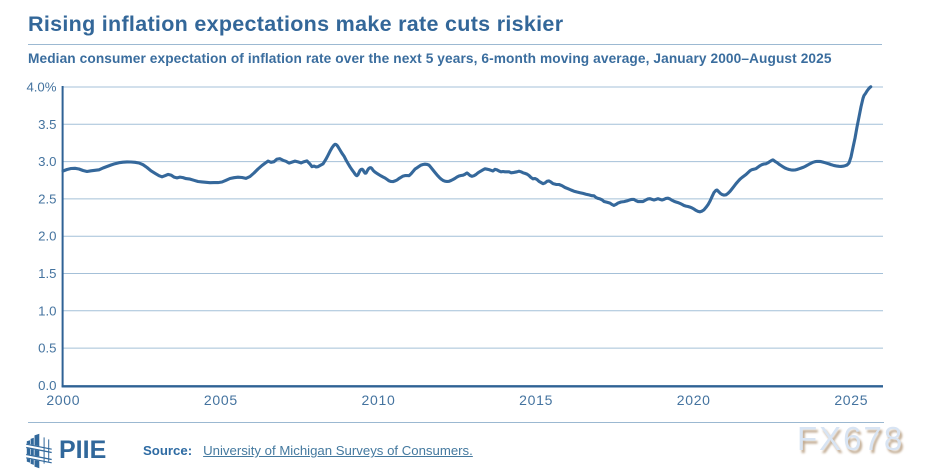 Image resolution: width=930 pixels, height=474 pixels. What do you see at coordinates (47, 161) in the screenshot?
I see `svg-text: 3.0` at bounding box center [47, 161].